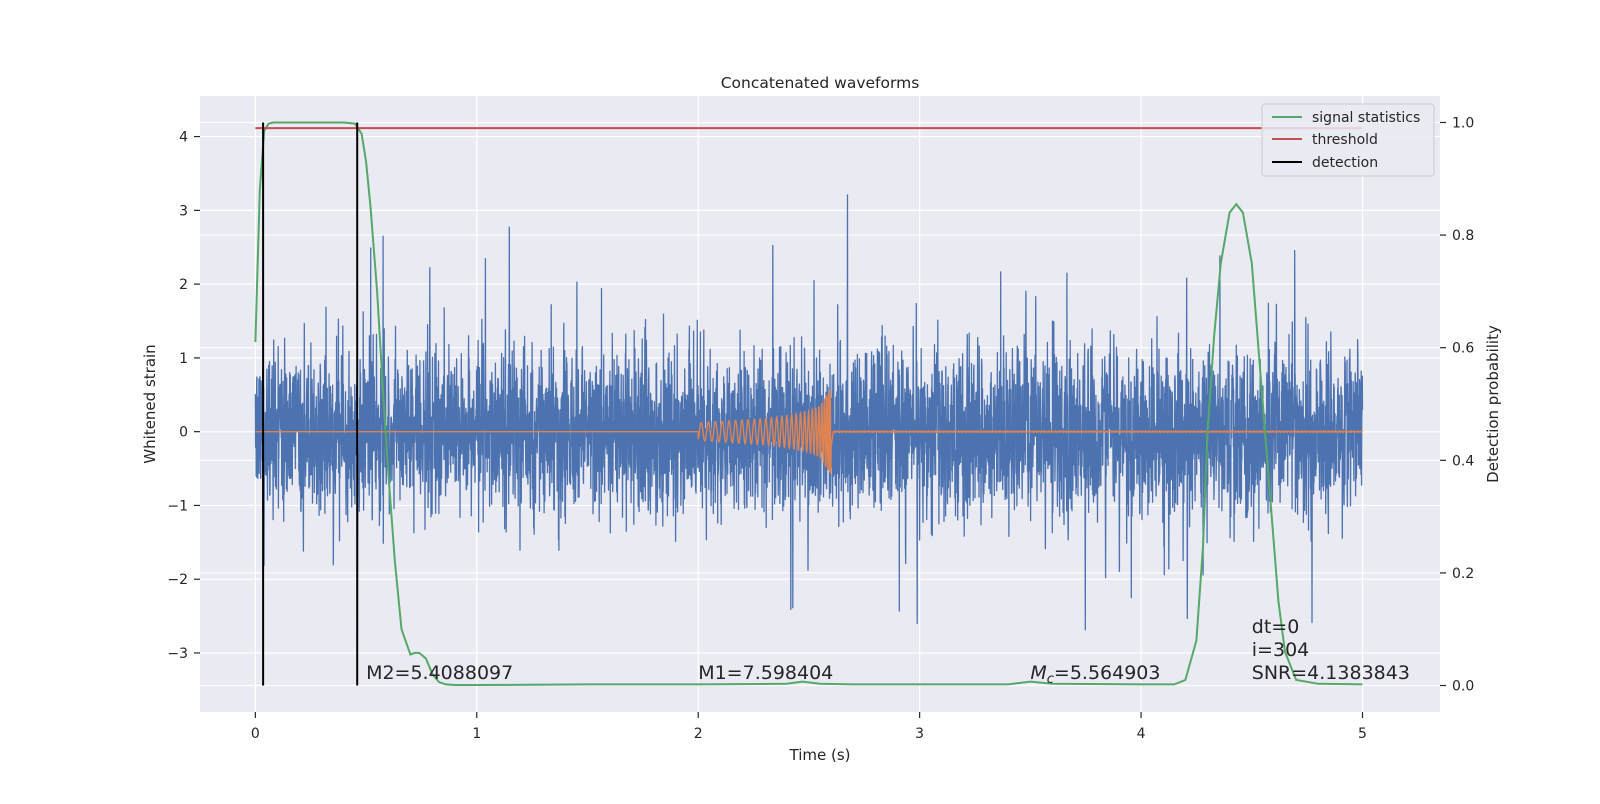 The height and width of the screenshot is (804, 1600). I want to click on annotation-mc-symbol: M, so click(1038, 673).